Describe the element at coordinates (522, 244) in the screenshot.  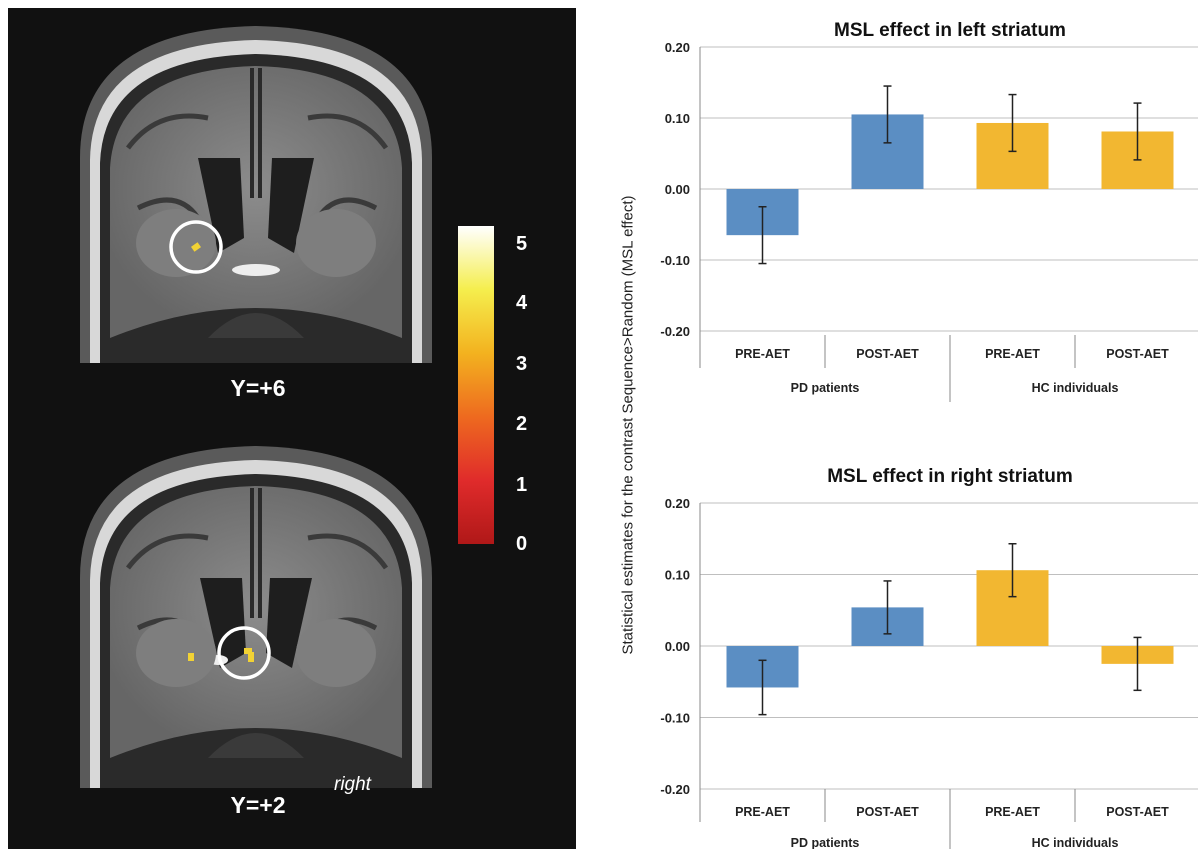
I see `colorbar-tick: 5` at that location.